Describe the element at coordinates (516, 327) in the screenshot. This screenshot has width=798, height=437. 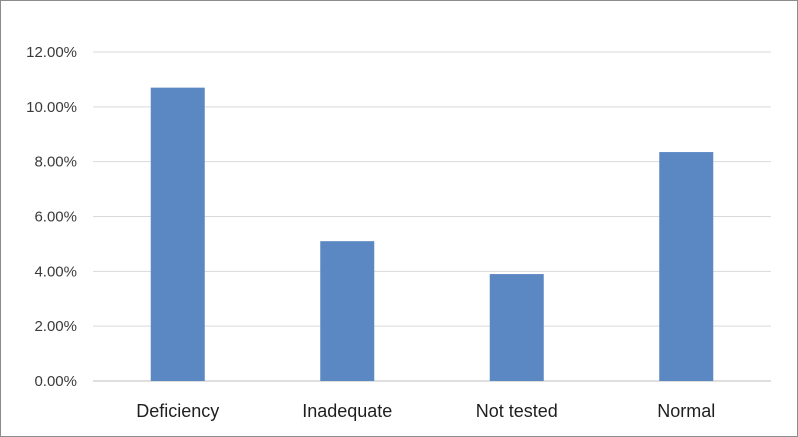
I see `bar-not-tested` at that location.